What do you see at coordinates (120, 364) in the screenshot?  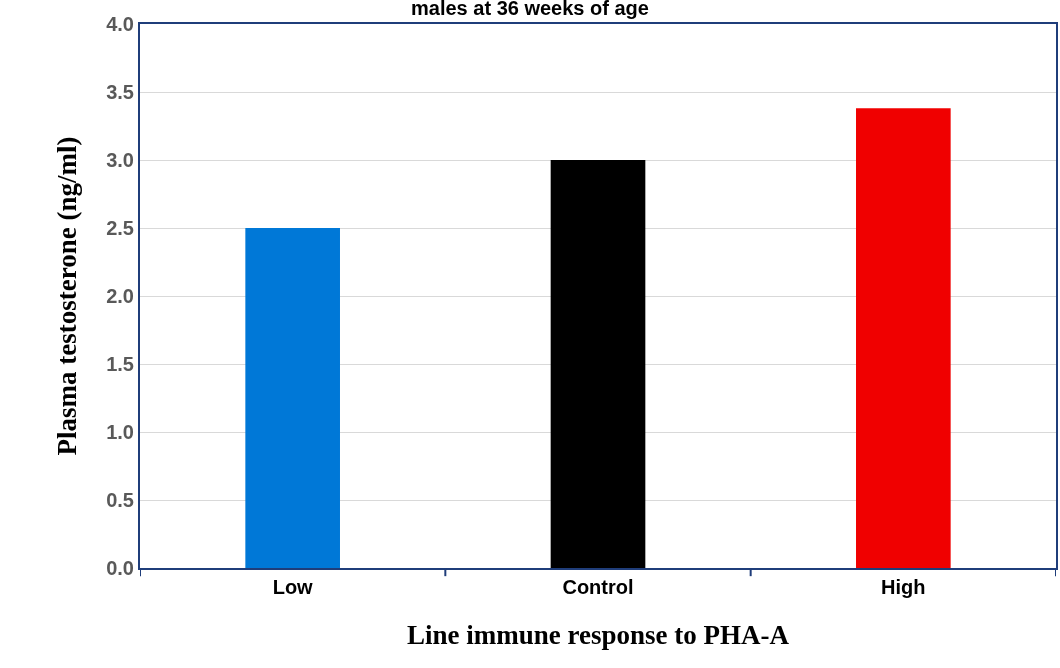 I see `y-tick-label: 1.5` at bounding box center [120, 364].